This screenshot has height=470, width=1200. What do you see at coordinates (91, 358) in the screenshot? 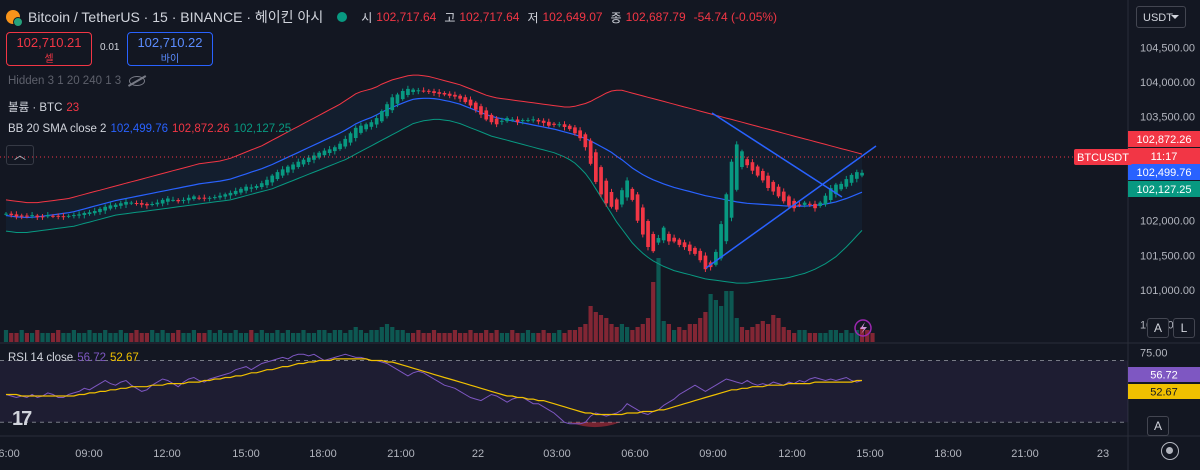
I see `rsi-value: 56.72` at bounding box center [91, 358].